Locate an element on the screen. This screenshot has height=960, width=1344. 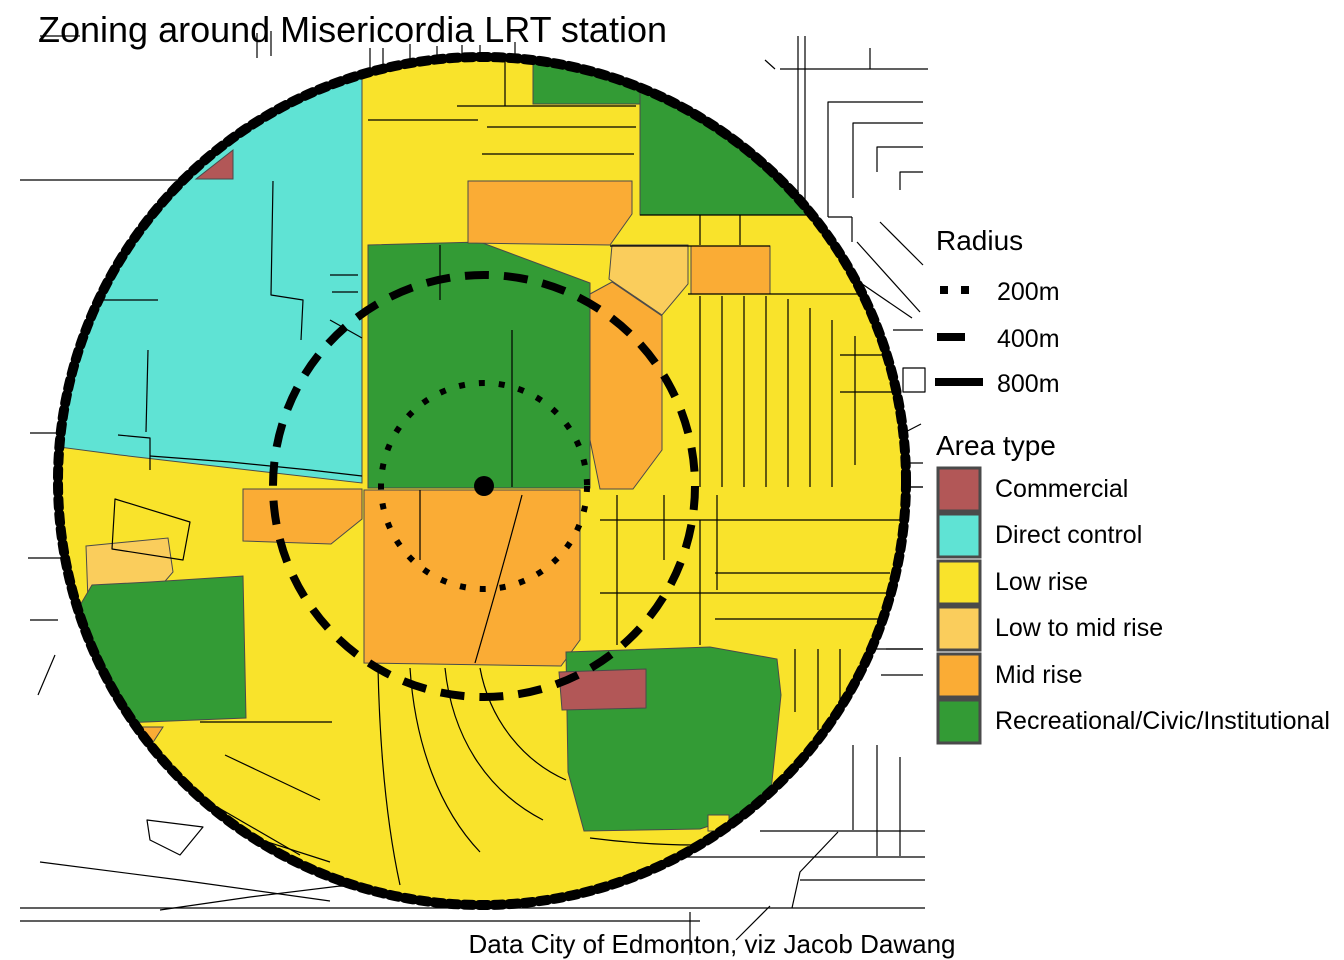
swatch-mid-rise is located at coordinates (959, 675).